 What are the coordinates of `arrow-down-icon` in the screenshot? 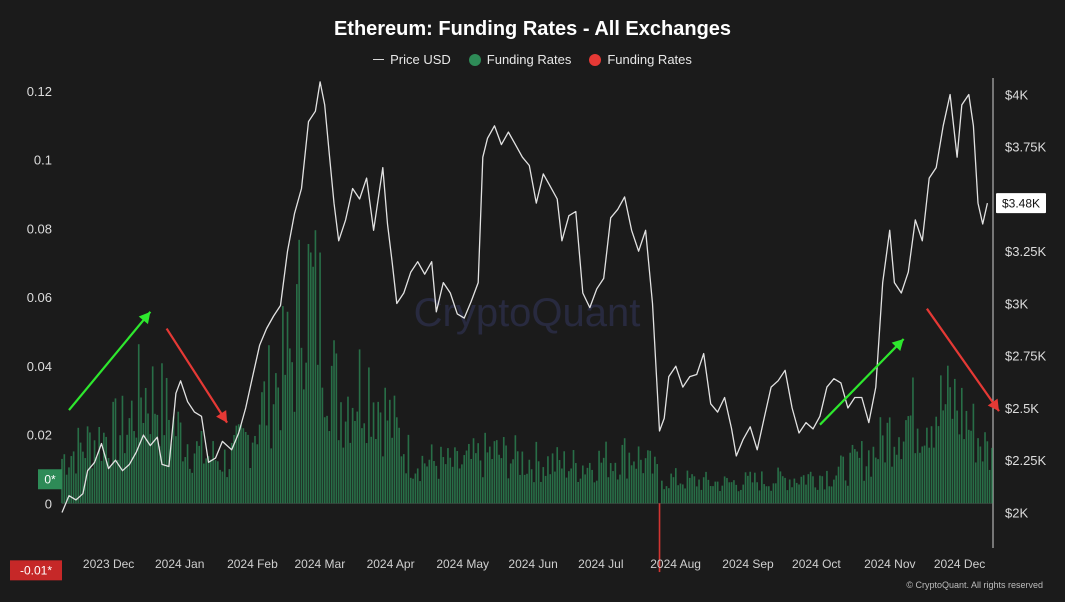 It's located at (222, 416).